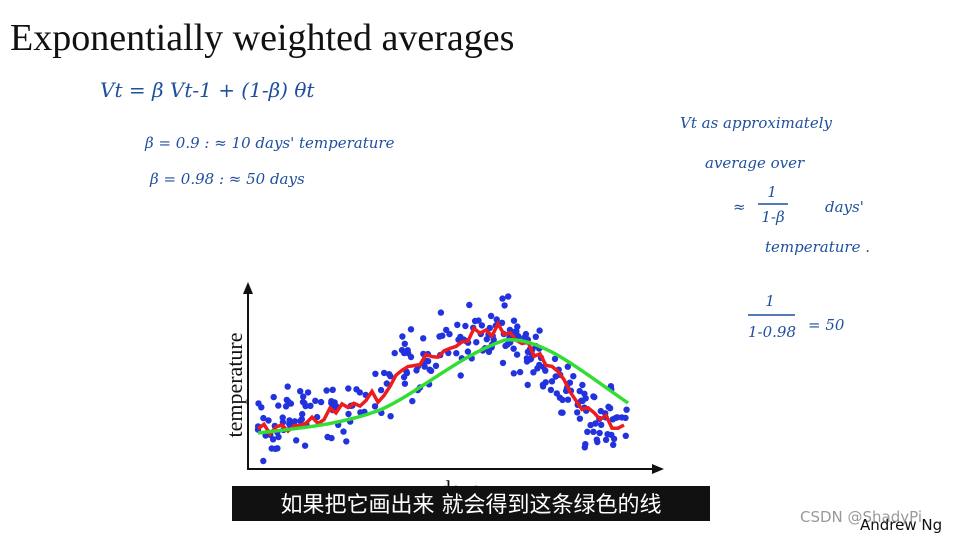 The image size is (955, 536). I want to click on example-den: 1-0.98, so click(772, 332).